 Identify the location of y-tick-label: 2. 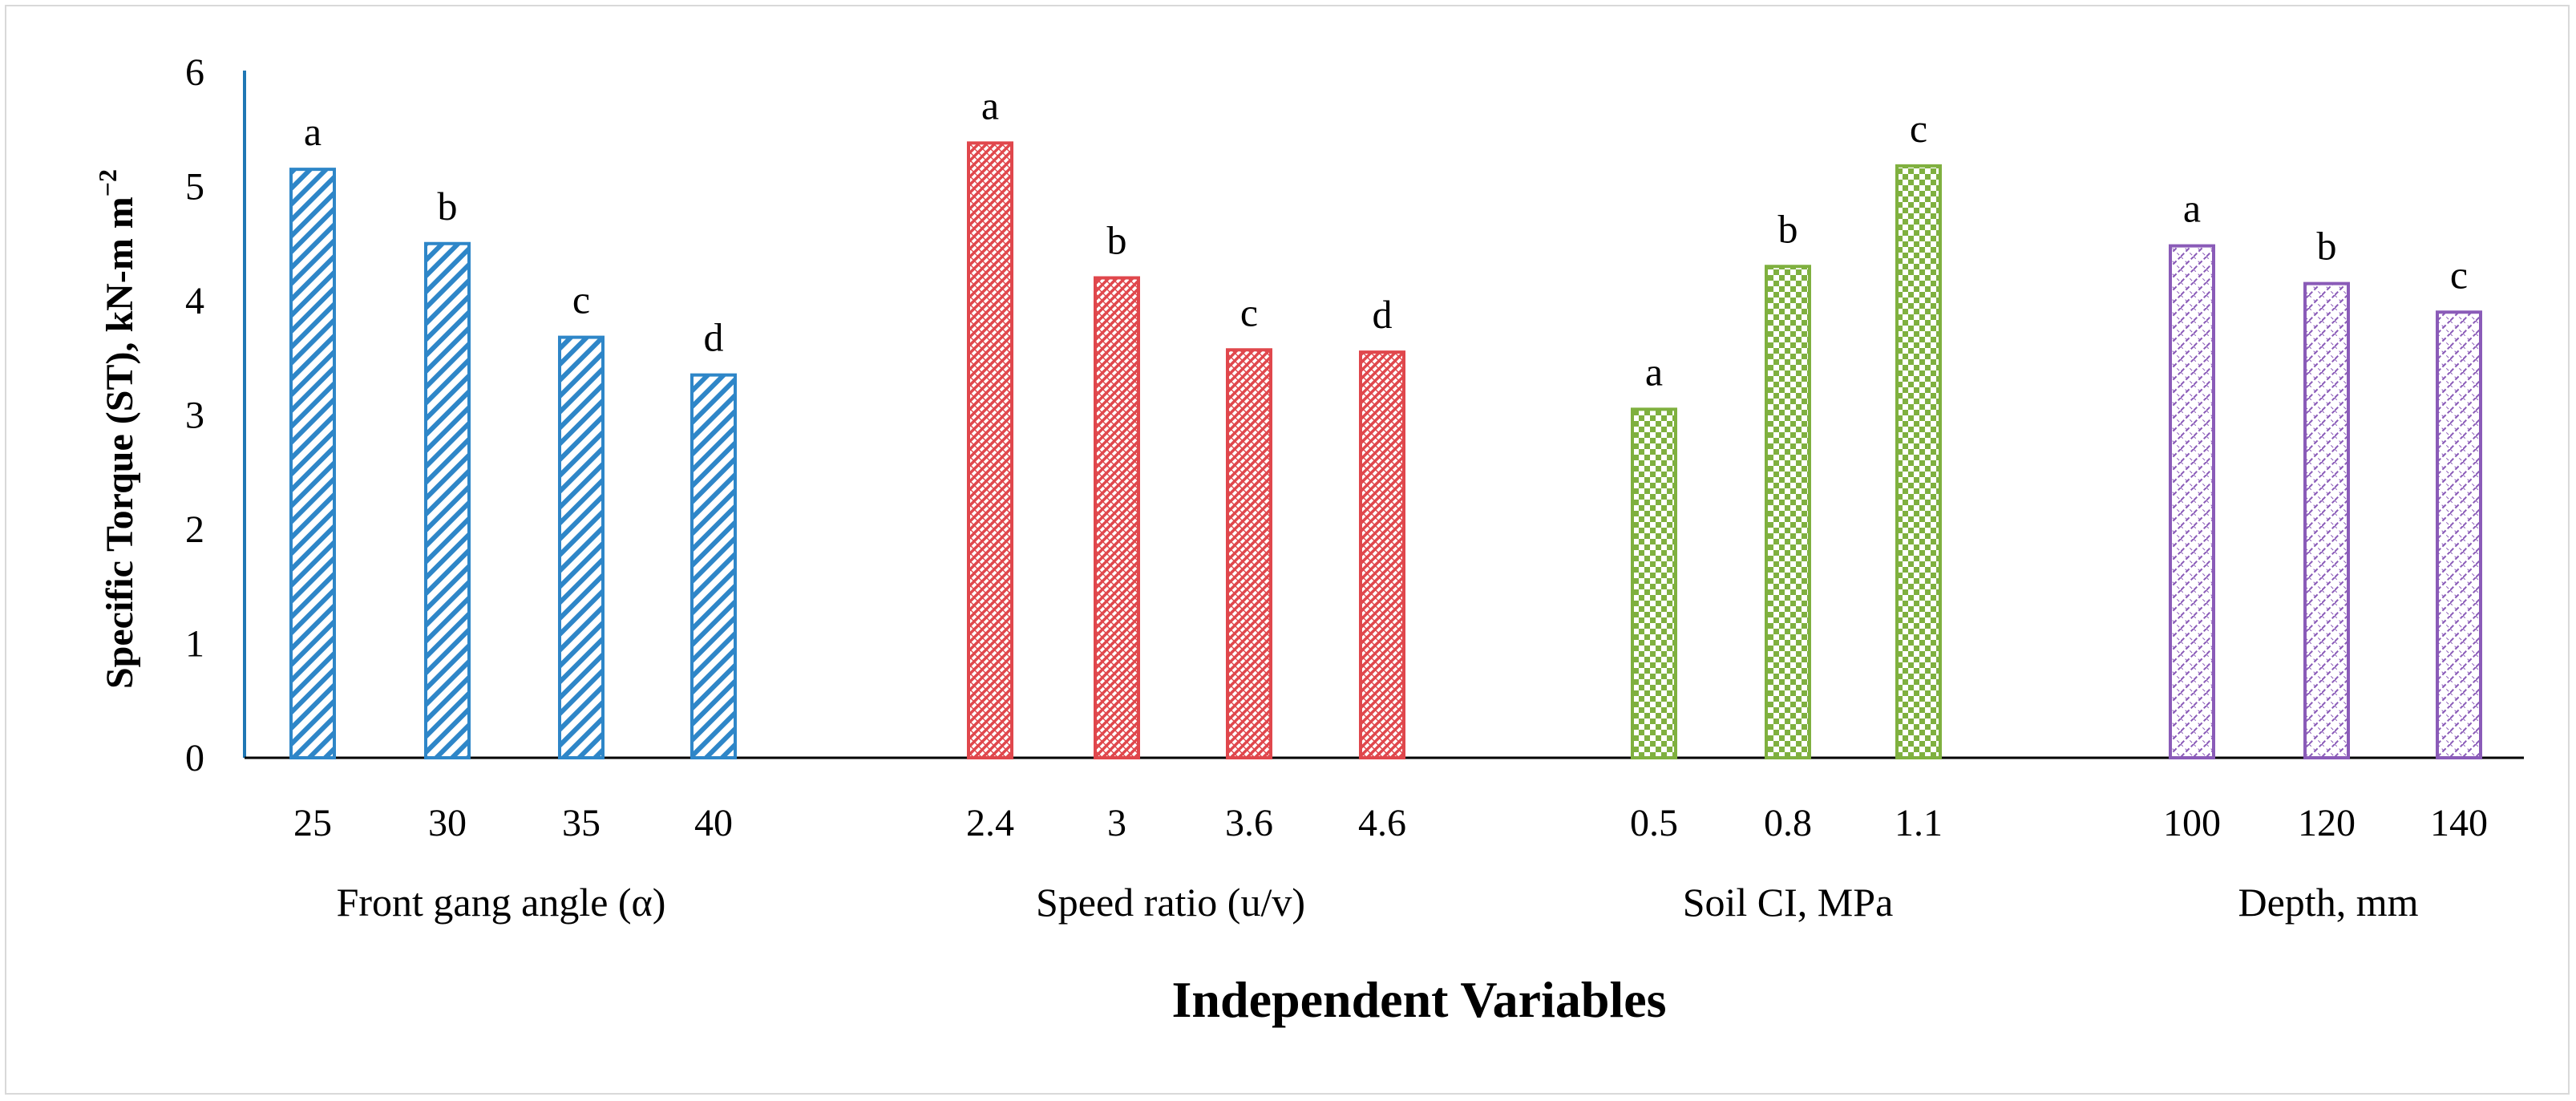
(194, 530).